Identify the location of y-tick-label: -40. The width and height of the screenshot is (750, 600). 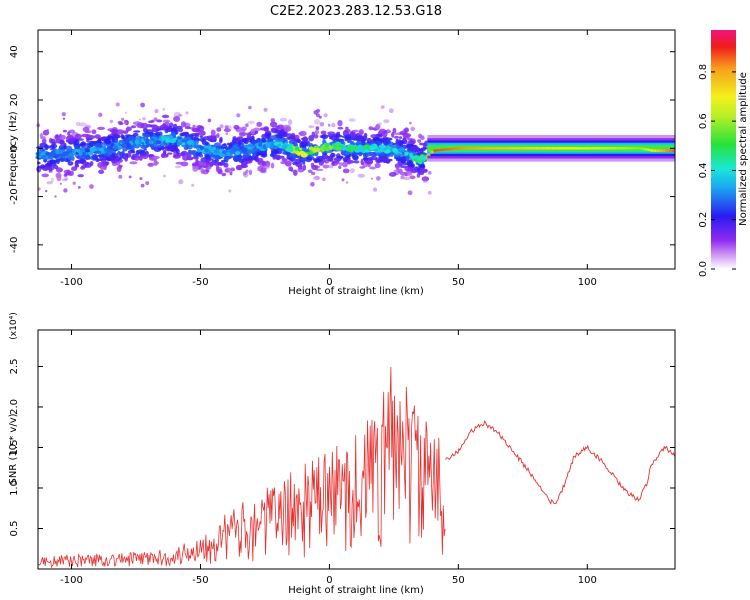
(14, 245).